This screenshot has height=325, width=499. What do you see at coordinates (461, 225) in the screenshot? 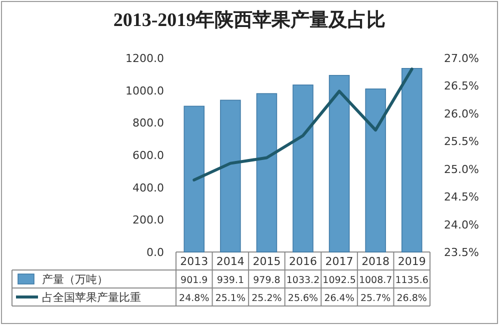
I see `y2-tick-label: 24.0%` at bounding box center [461, 225].